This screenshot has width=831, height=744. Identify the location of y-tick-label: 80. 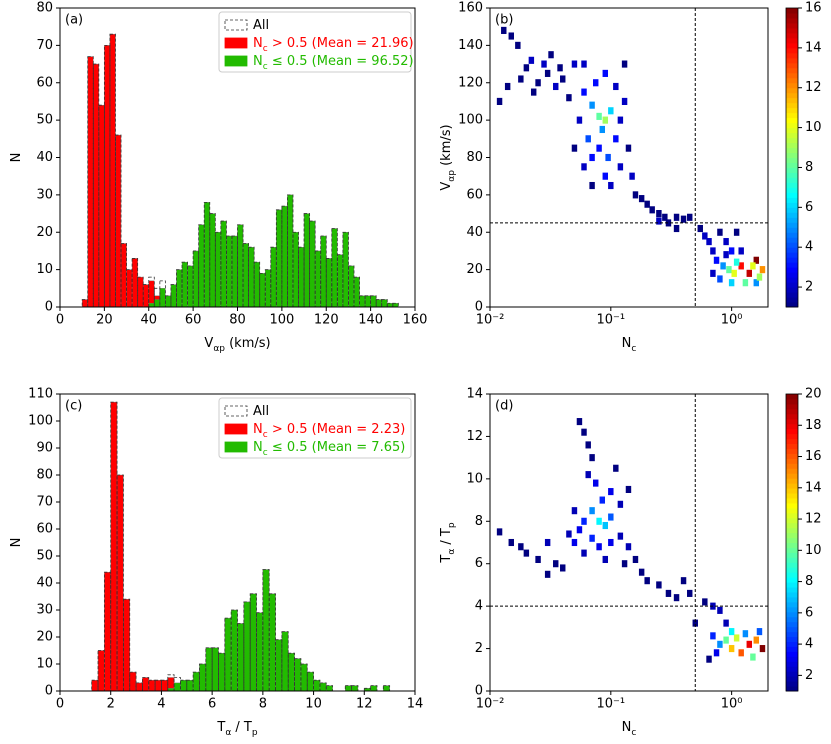
(44, 475).